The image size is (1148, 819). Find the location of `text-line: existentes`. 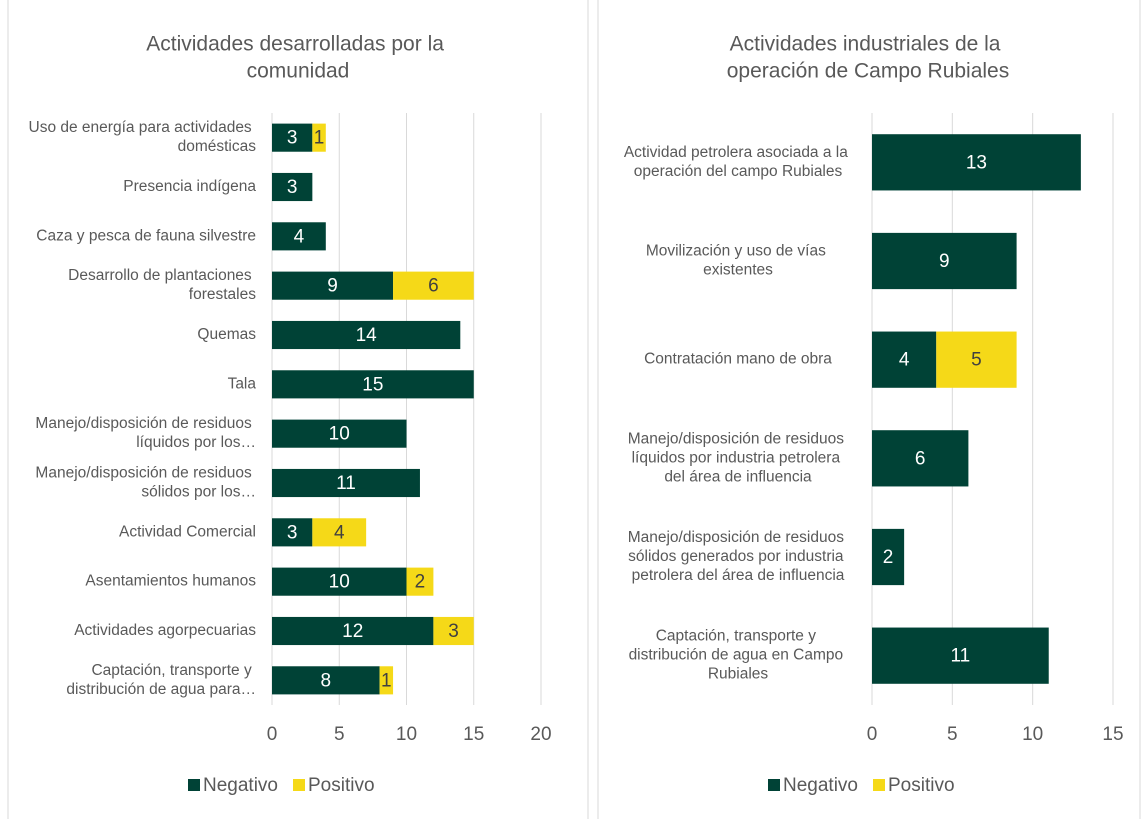

text-line: existentes is located at coordinates (738, 270).